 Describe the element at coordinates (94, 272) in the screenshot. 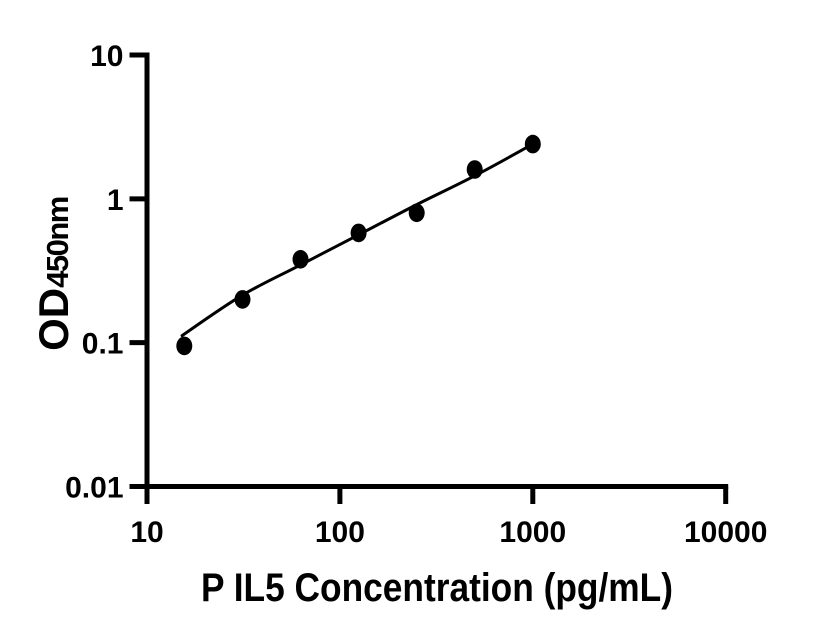

I see `y-axis-tick-labels: 10 1 0.1 0.01` at that location.